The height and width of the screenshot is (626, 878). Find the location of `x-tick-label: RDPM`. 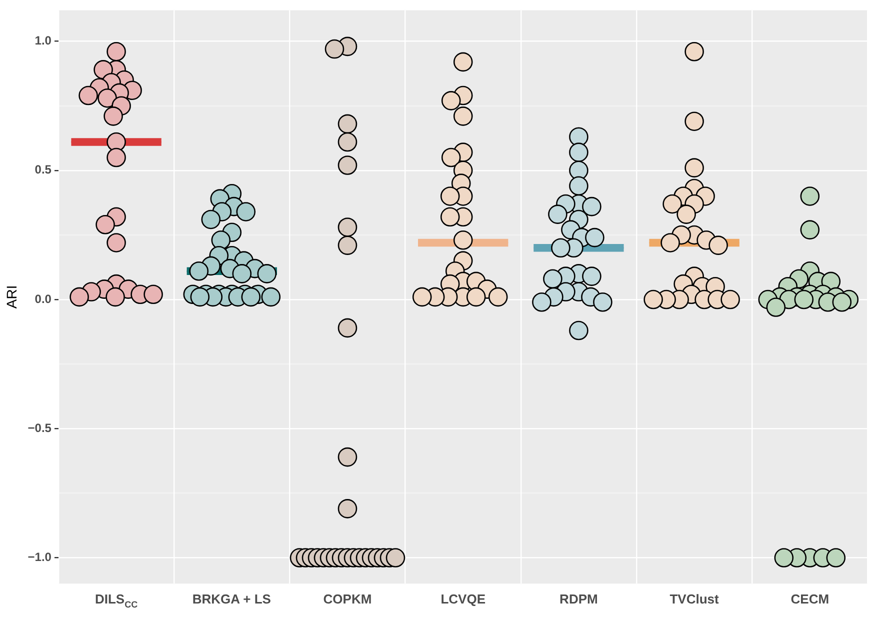

x-tick-label: RDPM is located at coordinates (579, 599).